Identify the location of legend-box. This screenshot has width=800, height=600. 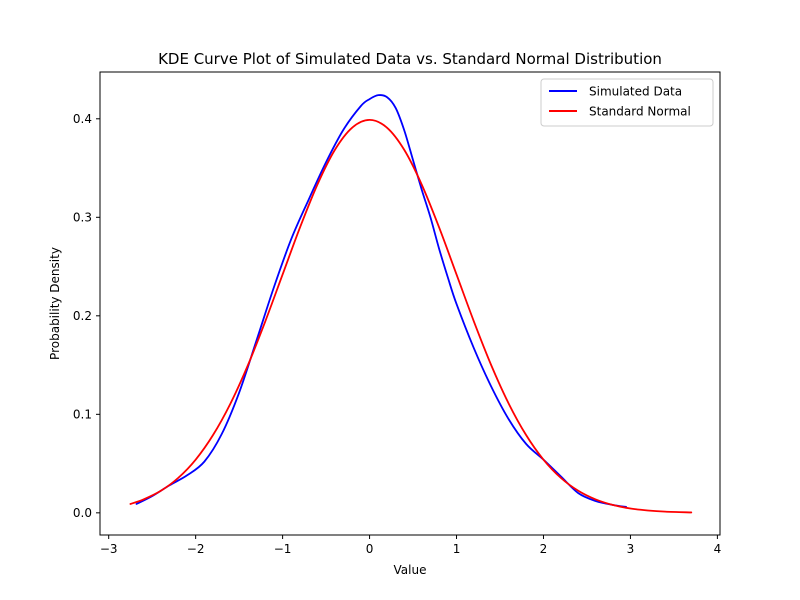
(627, 102).